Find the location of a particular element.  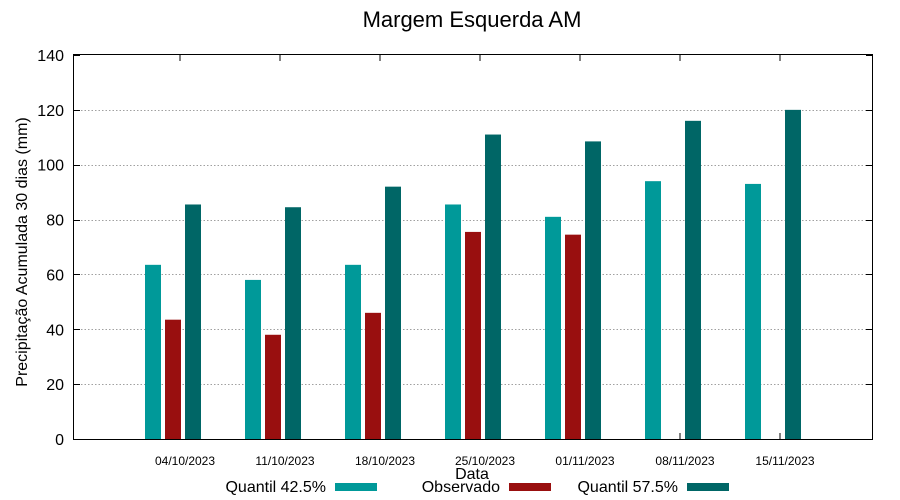

legend-label: Quantil 42.5% is located at coordinates (275, 487).